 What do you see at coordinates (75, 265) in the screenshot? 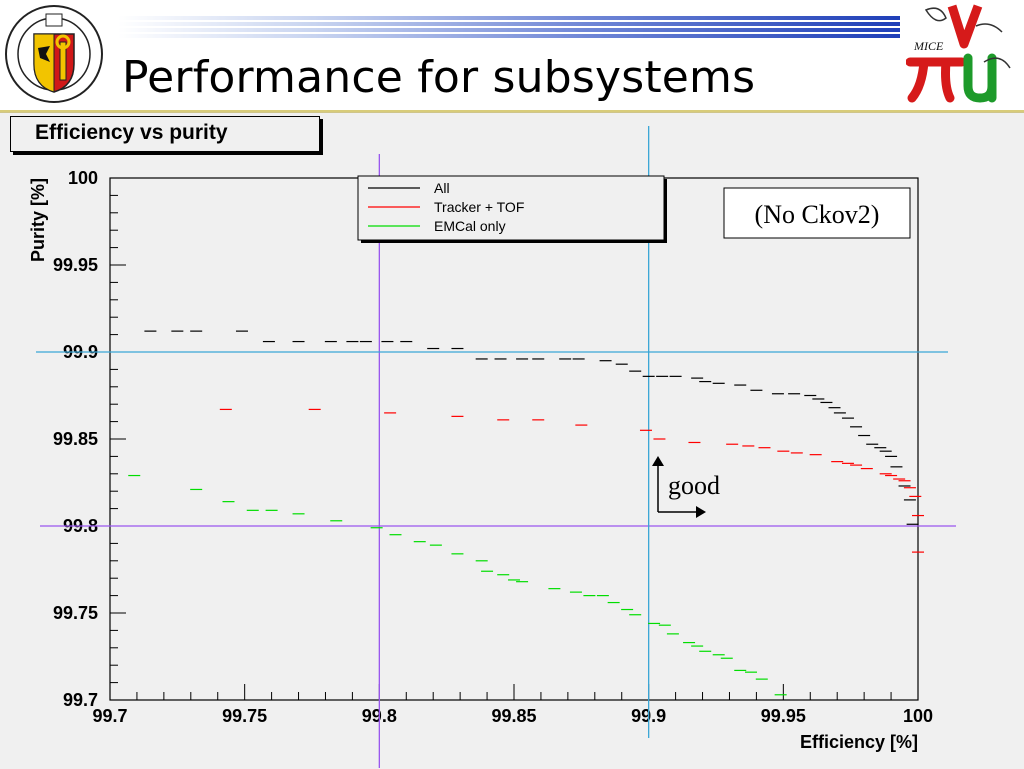
I see `y-tick-label: 99.95` at bounding box center [75, 265].